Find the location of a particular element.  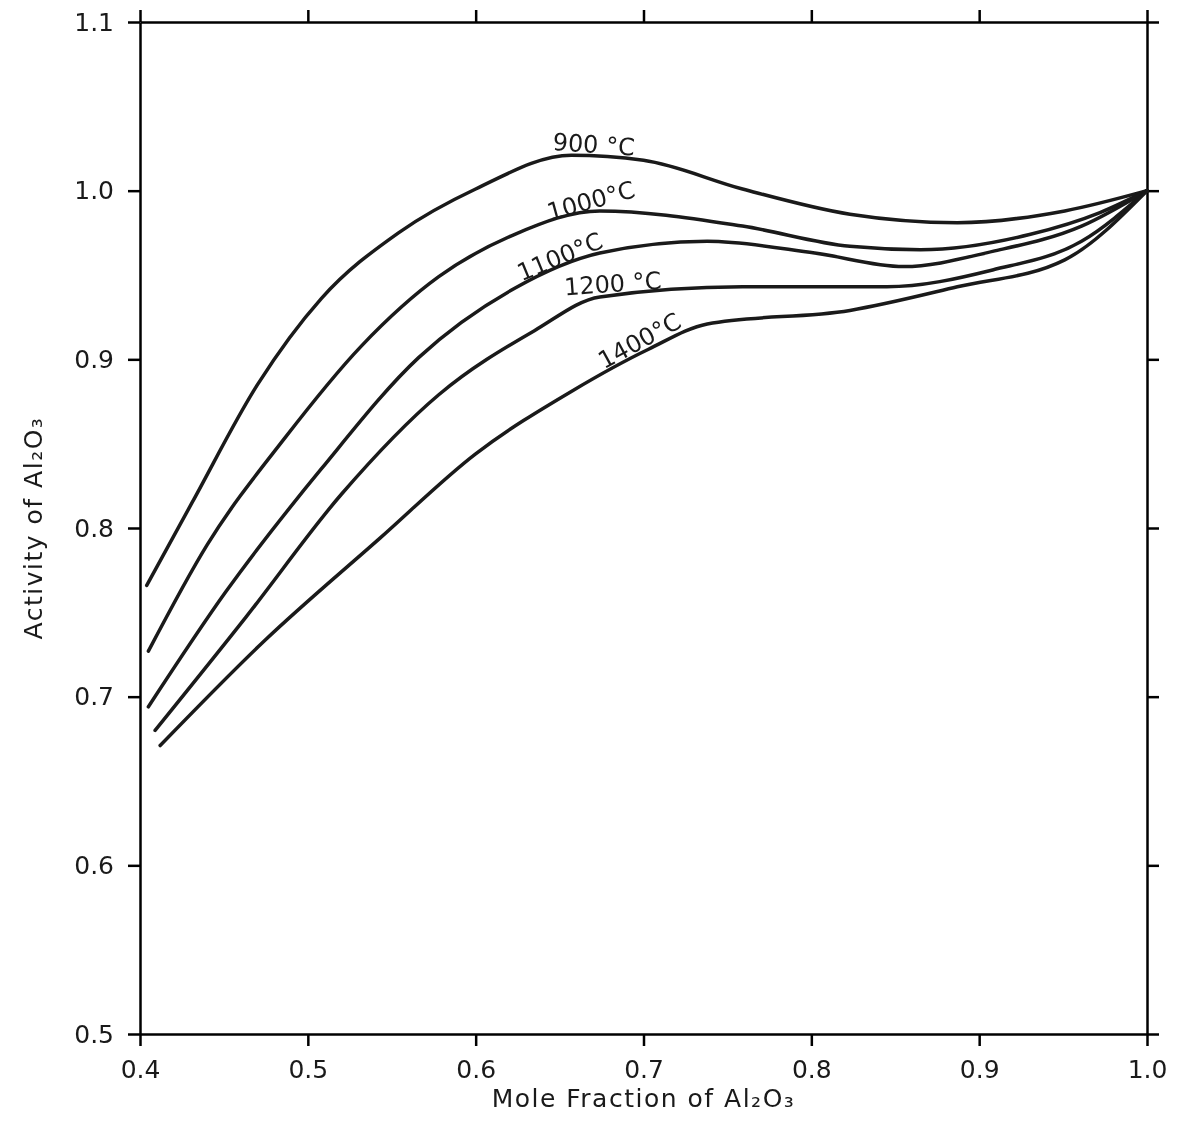

y-tick-label: 0.7 is located at coordinates (94, 697).